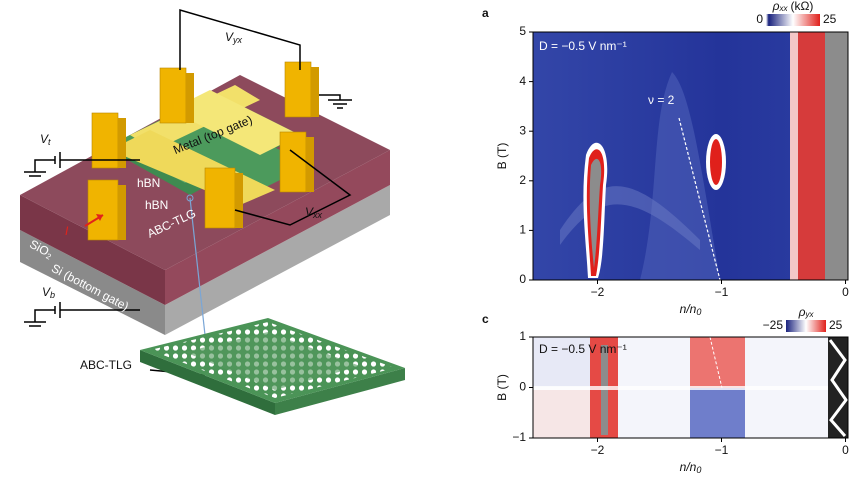 Image resolution: width=856 pixels, height=478 pixels. What do you see at coordinates (485, 319) in the screenshot?
I see `panel-letter: c` at bounding box center [485, 319].